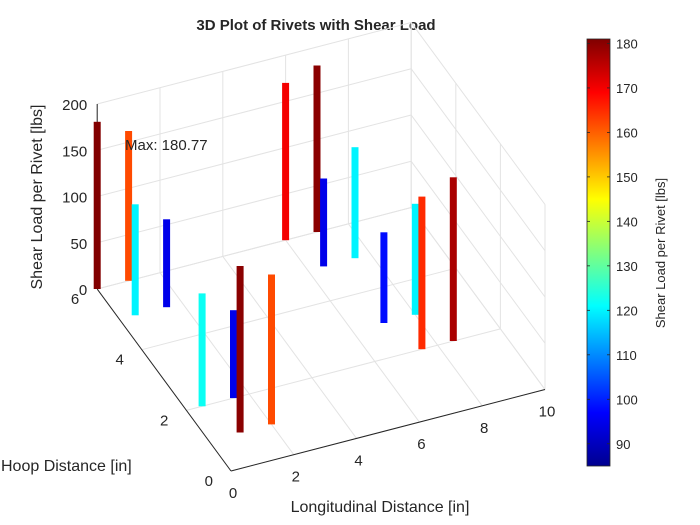 The width and height of the screenshot is (700, 525). I want to click on x-tick-label: 6, so click(421, 444).